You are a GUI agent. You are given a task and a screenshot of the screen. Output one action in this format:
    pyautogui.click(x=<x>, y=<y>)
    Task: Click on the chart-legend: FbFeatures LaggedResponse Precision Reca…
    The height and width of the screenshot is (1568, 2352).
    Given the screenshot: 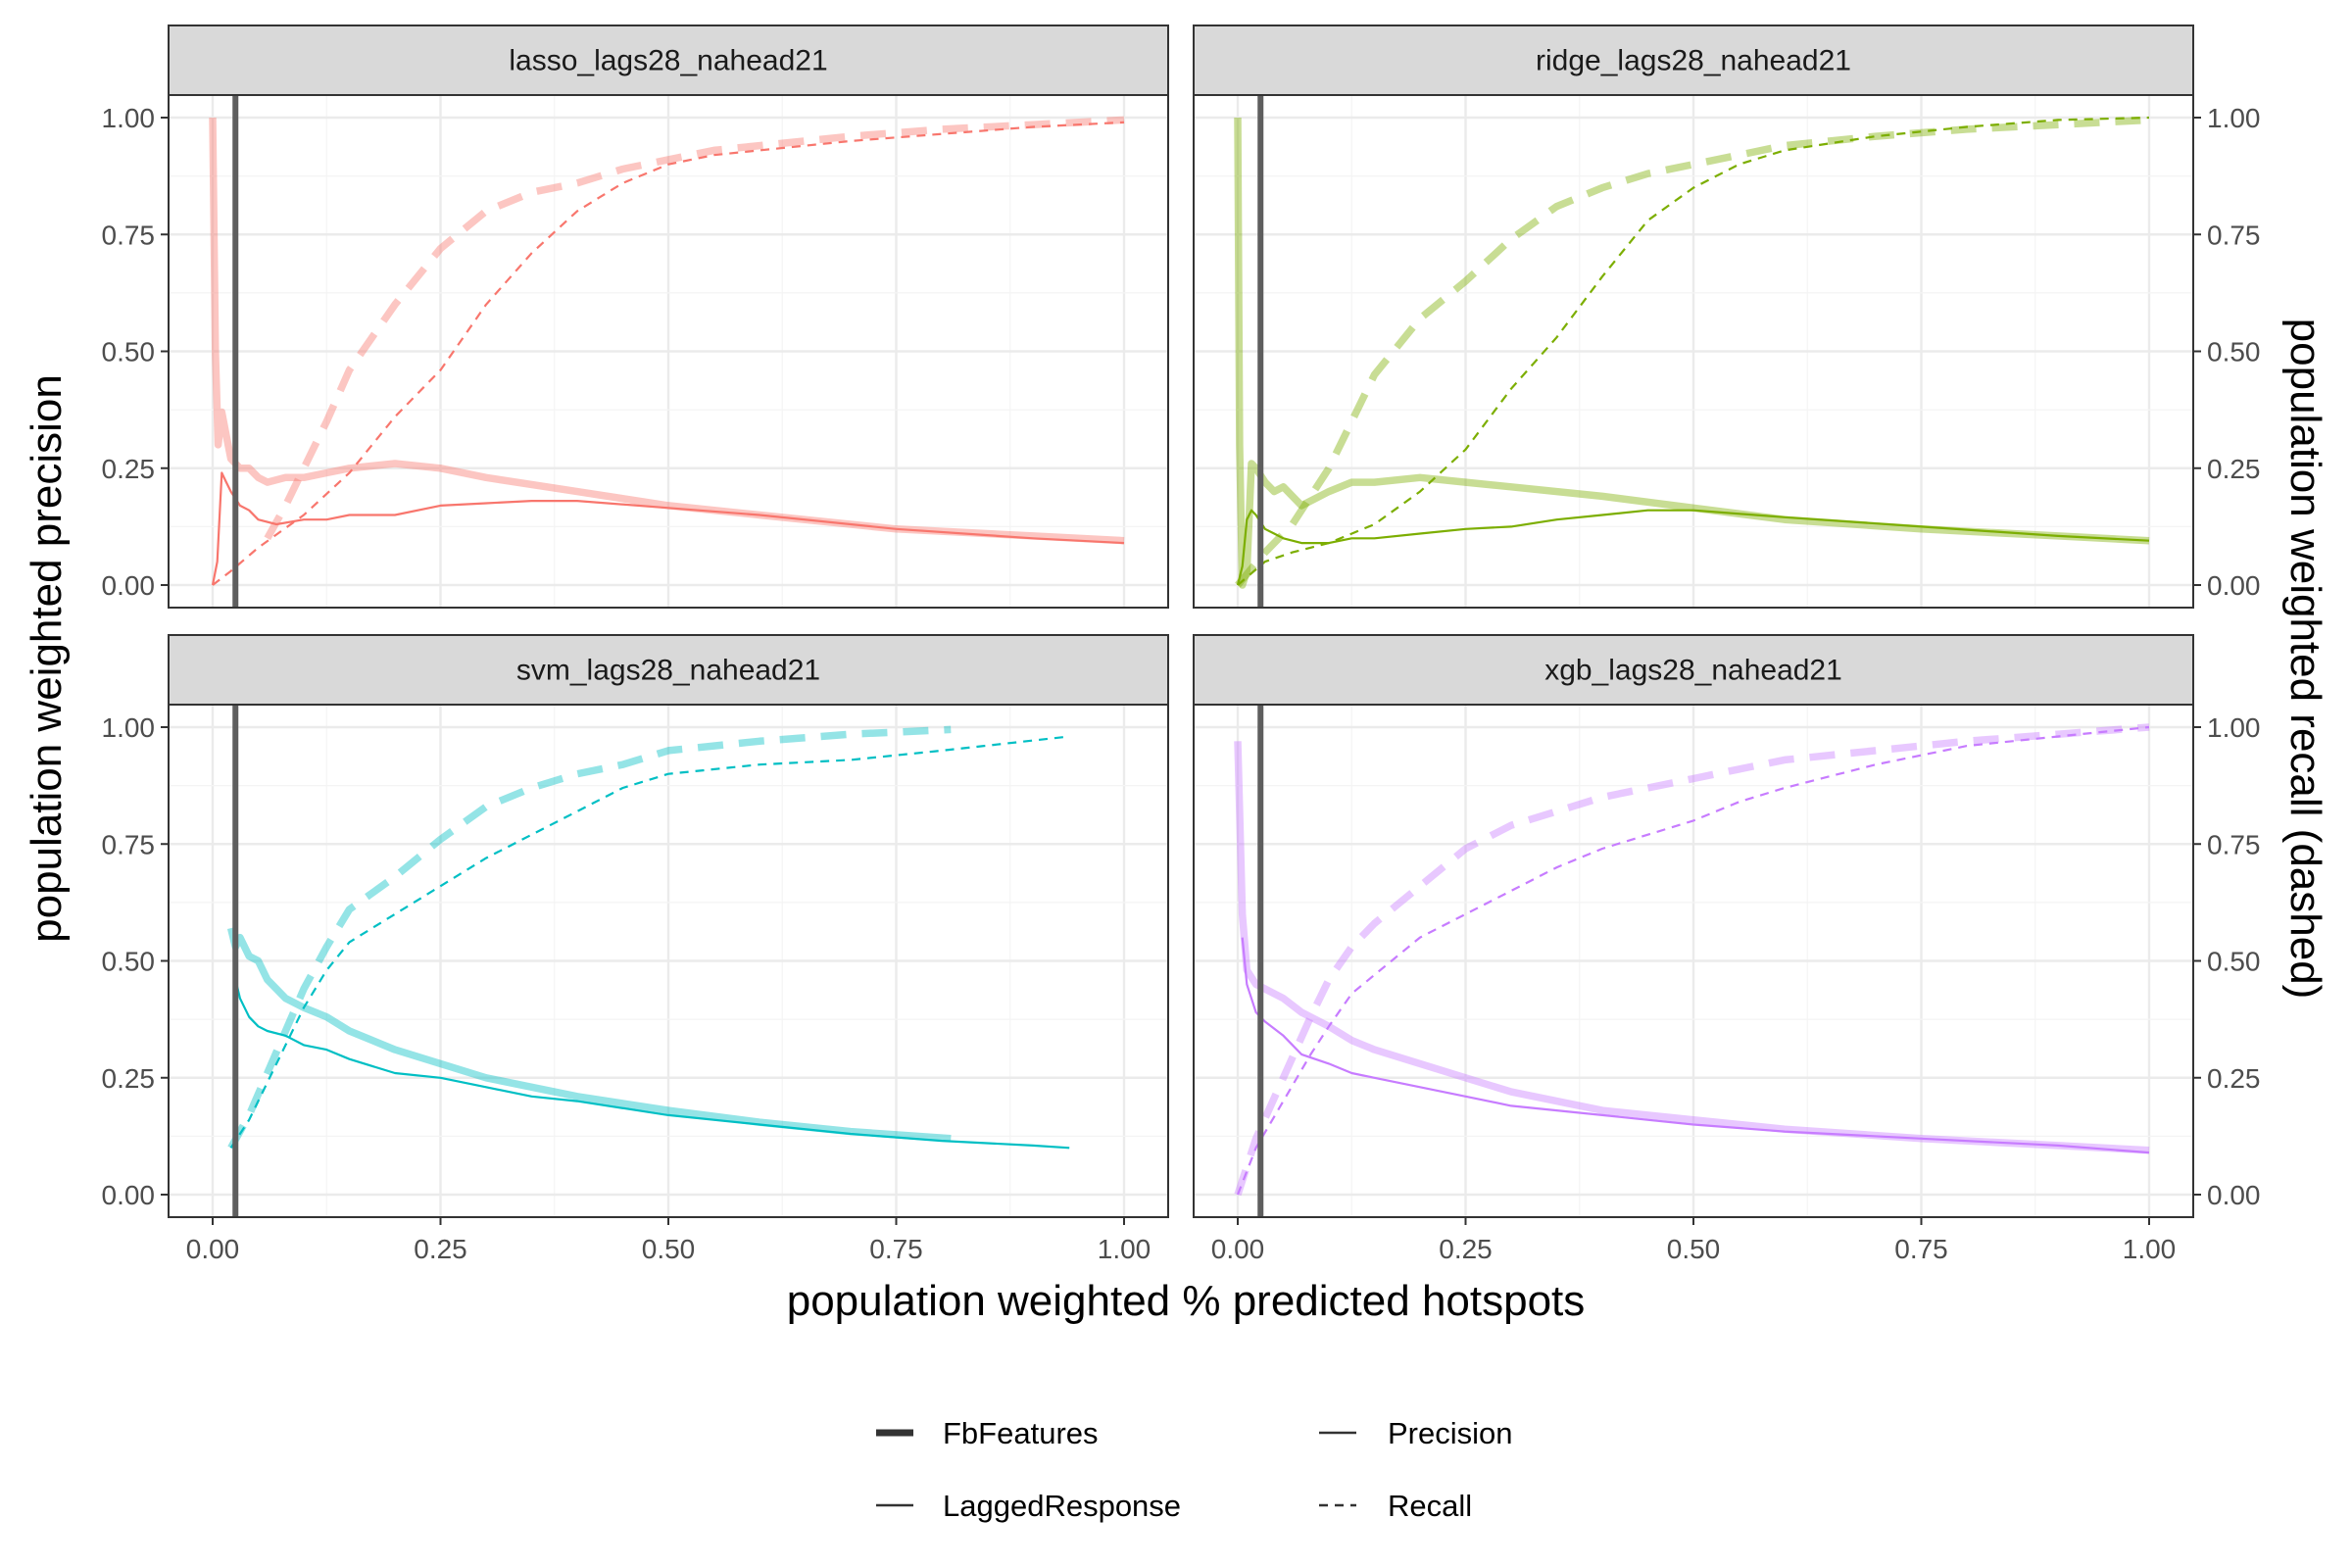 What is the action you would take?
    pyautogui.click(x=1194, y=1469)
    